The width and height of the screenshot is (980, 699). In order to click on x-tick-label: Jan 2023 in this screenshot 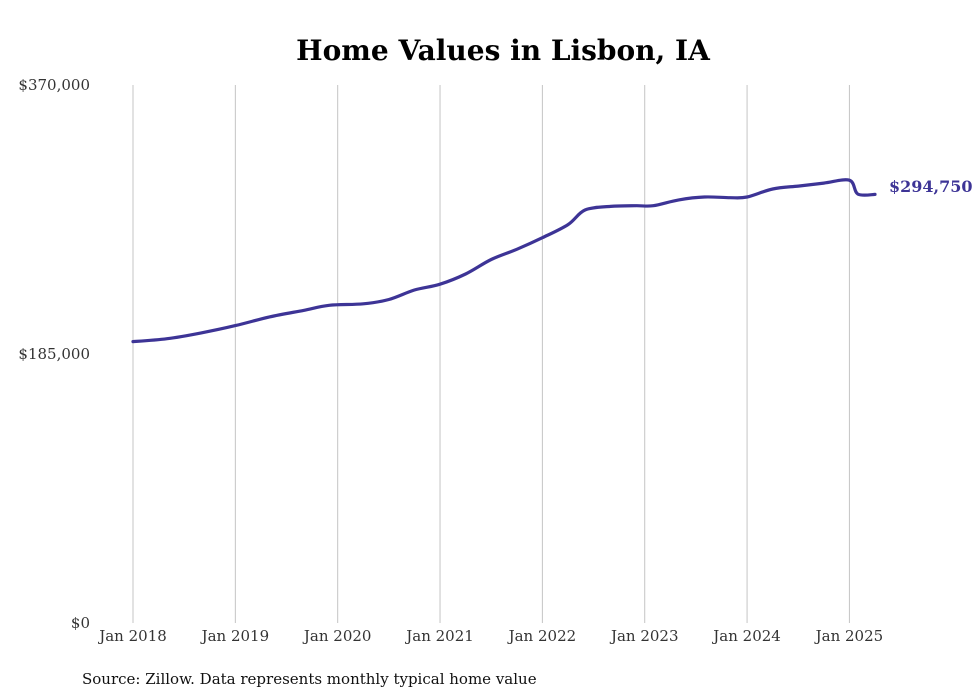, I will do `click(644, 636)`.